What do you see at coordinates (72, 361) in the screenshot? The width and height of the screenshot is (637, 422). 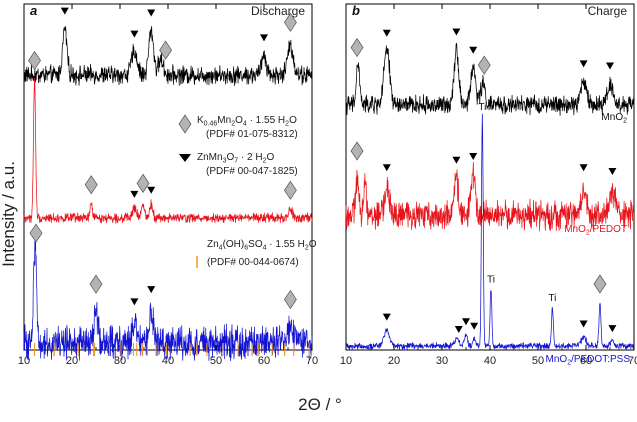 I see `x-tick-label-a-20: 20` at bounding box center [72, 361].